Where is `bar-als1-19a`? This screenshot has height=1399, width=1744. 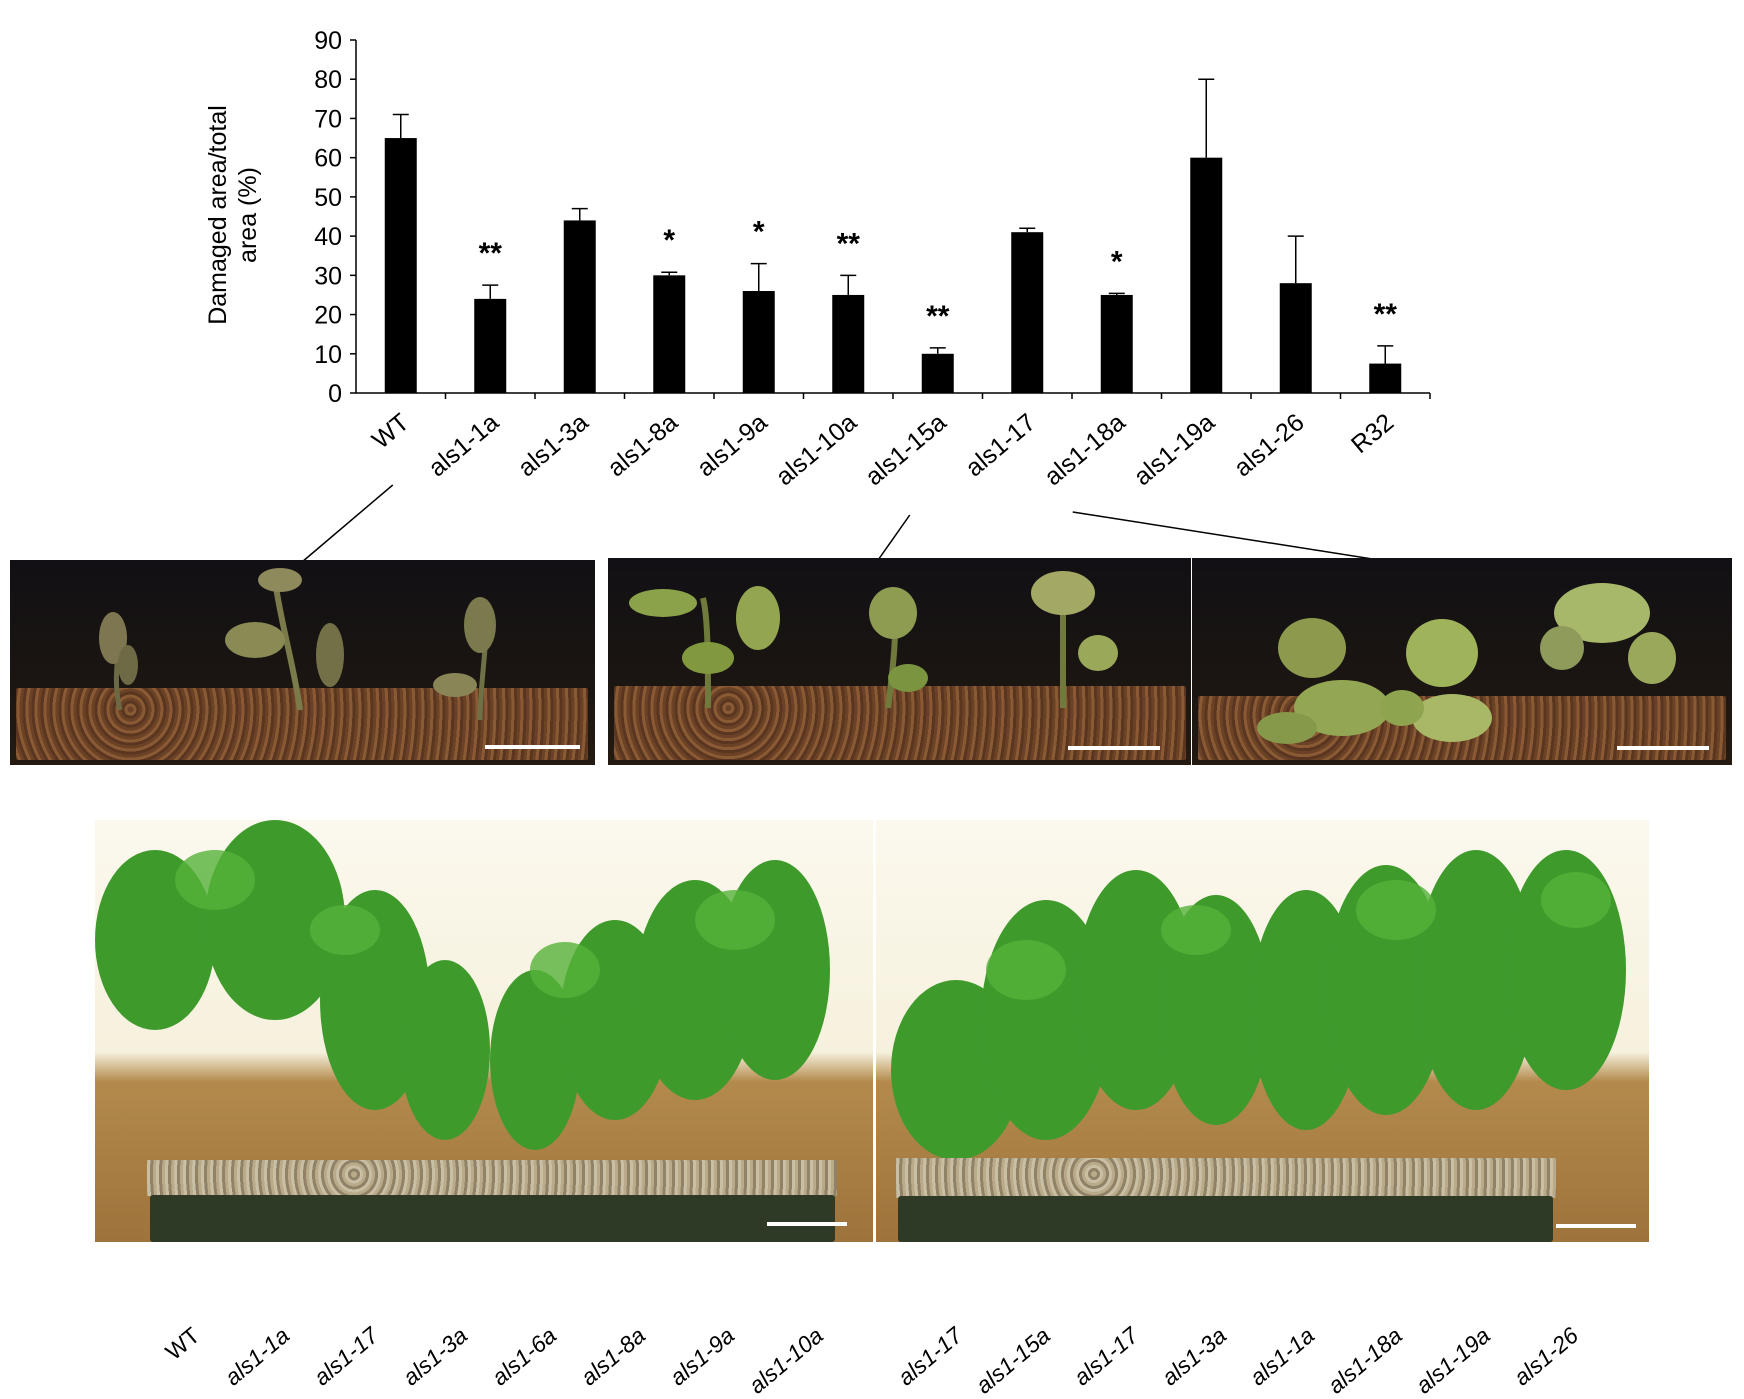
bar-als1-19a is located at coordinates (1206, 275).